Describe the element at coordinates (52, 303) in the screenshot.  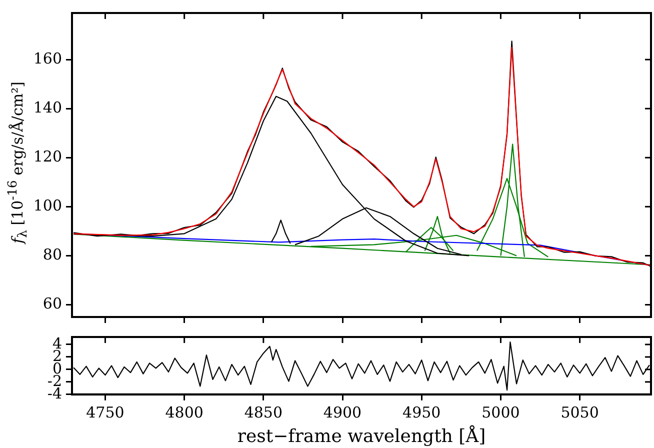
I see `y-tick-label: 60` at that location.